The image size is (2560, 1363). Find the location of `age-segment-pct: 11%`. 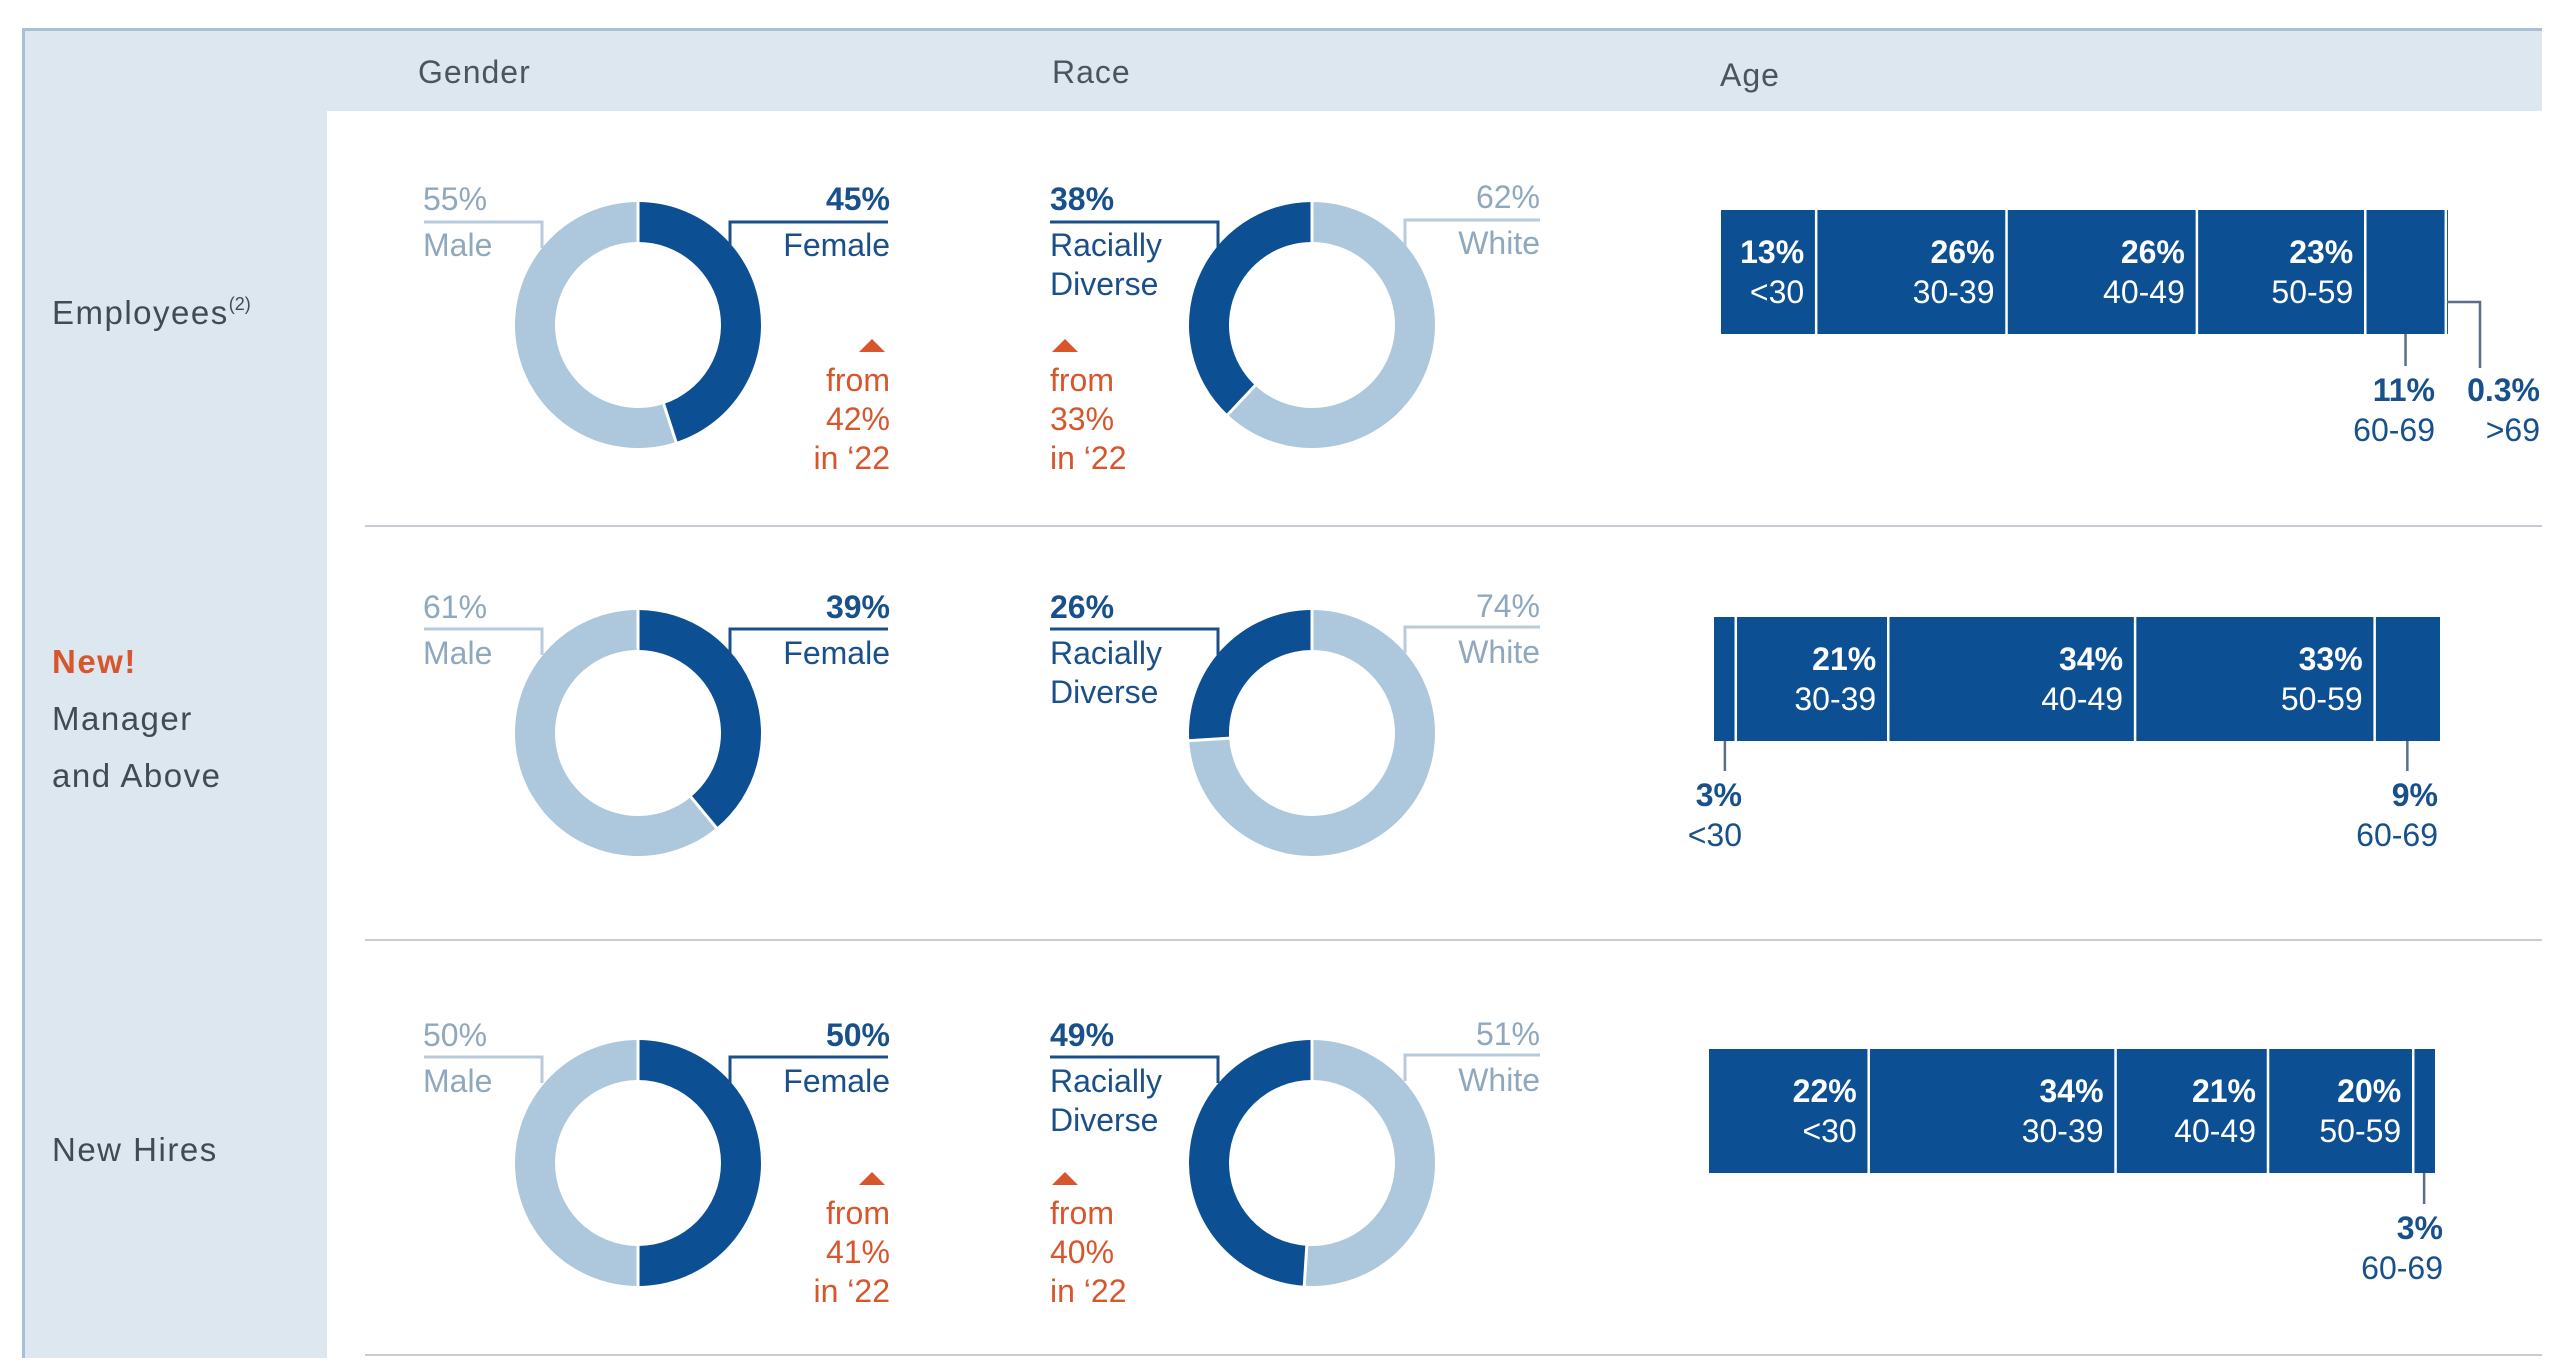

age-segment-pct: 11% is located at coordinates (2403, 390).